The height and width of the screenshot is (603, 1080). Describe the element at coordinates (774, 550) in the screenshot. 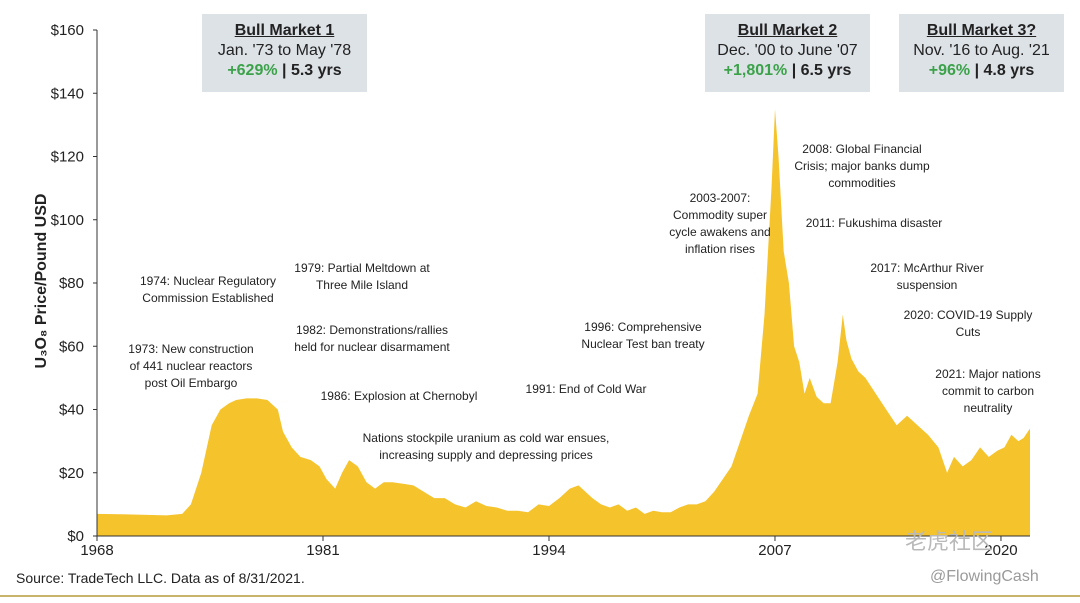

I see `x-tick-label: 2007` at that location.